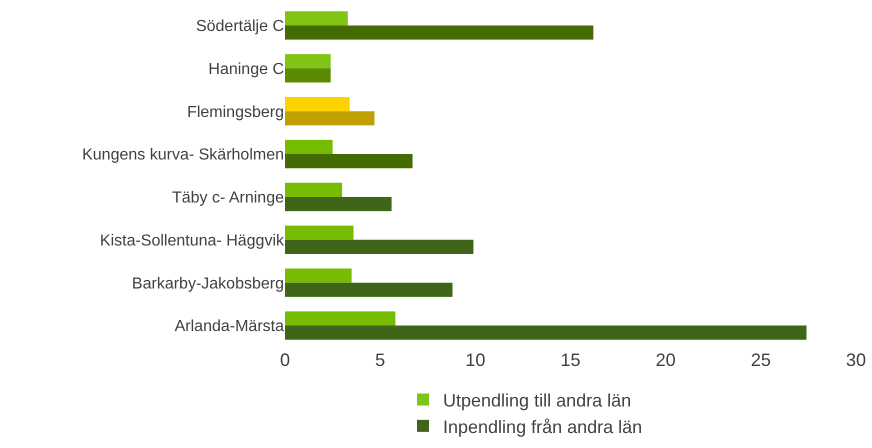  I want to click on y-tick-label: Täby c- Arninge, so click(228, 198).